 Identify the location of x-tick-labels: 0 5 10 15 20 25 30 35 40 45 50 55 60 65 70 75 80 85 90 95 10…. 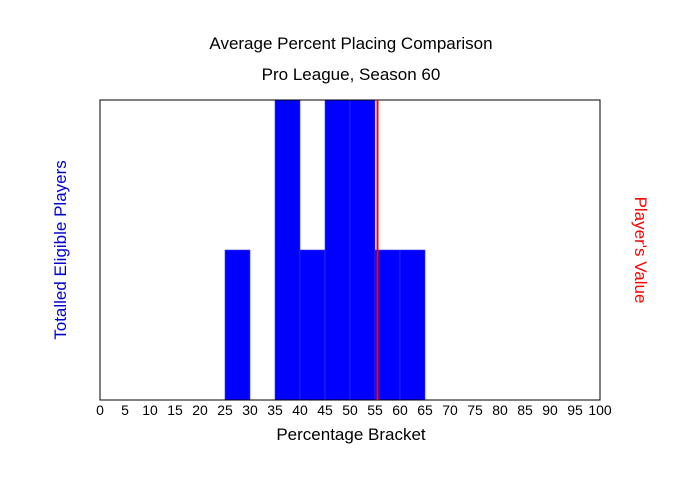
(354, 410).